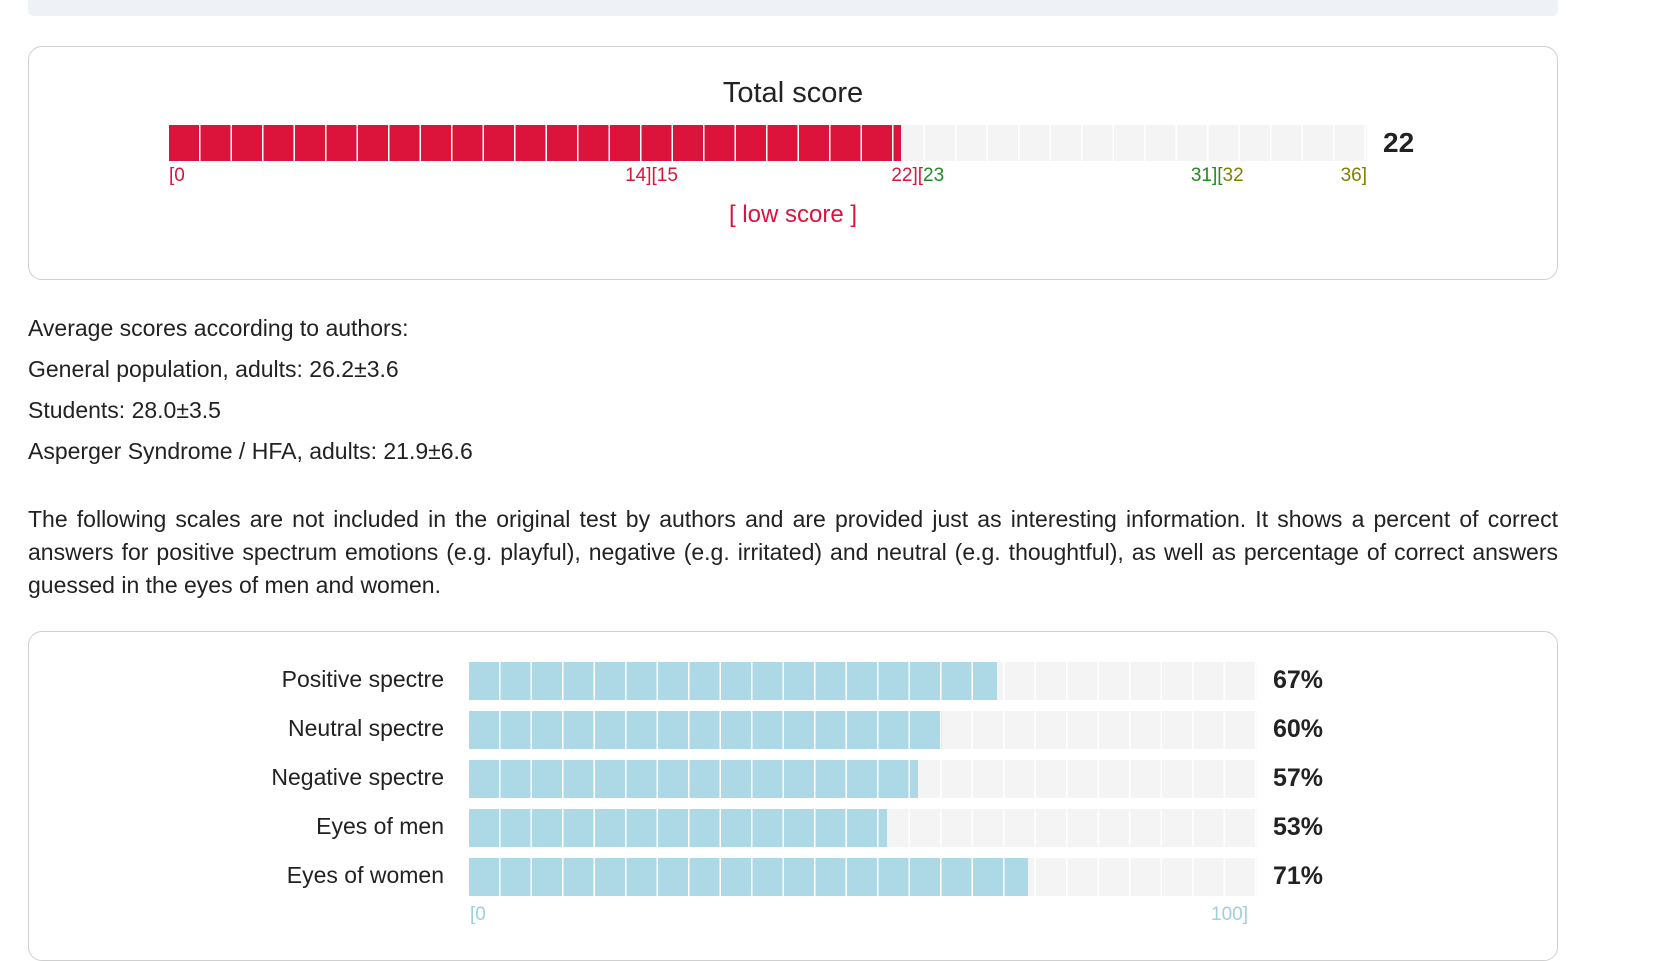 The height and width of the screenshot is (961, 1675). Describe the element at coordinates (1298, 778) in the screenshot. I see `scale-percent: 57%` at that location.